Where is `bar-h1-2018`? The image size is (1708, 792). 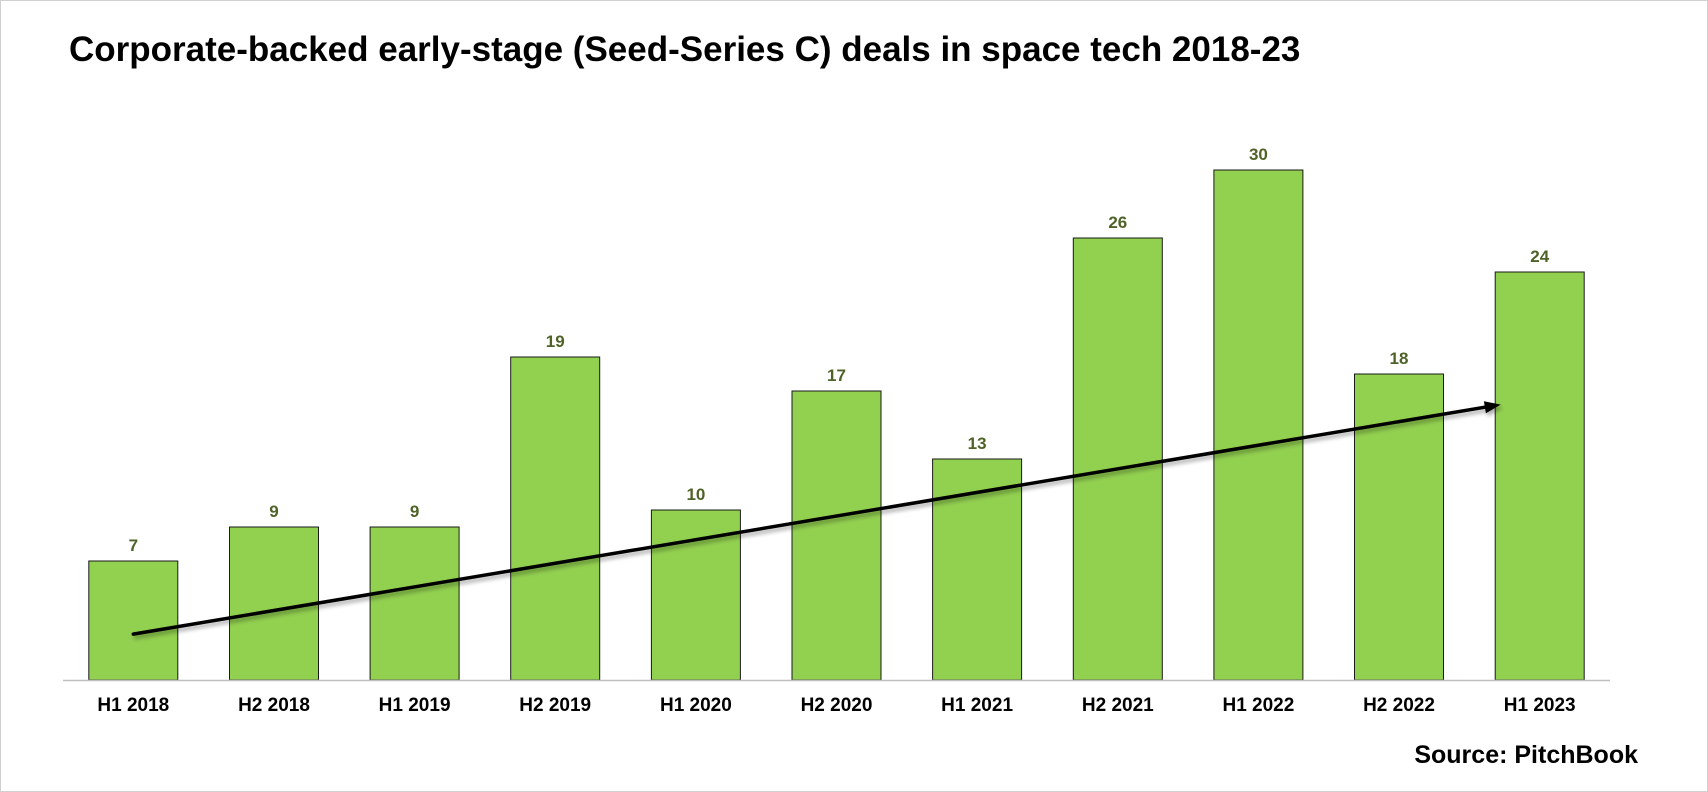
bar-h1-2018 is located at coordinates (133, 620).